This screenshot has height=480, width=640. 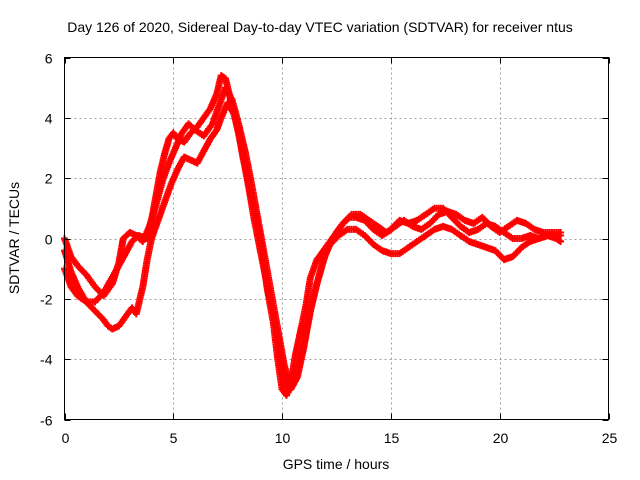 What do you see at coordinates (501, 438) in the screenshot?
I see `x-tick-label: 20` at bounding box center [501, 438].